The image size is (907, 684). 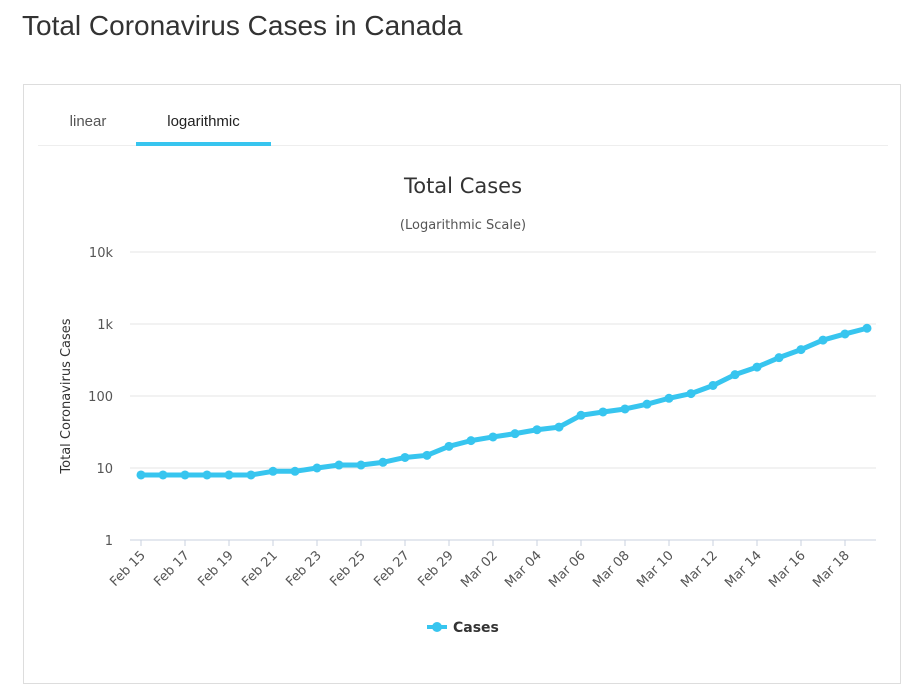 What do you see at coordinates (743, 569) in the screenshot?
I see `x-tick-label: Mar 14` at bounding box center [743, 569].